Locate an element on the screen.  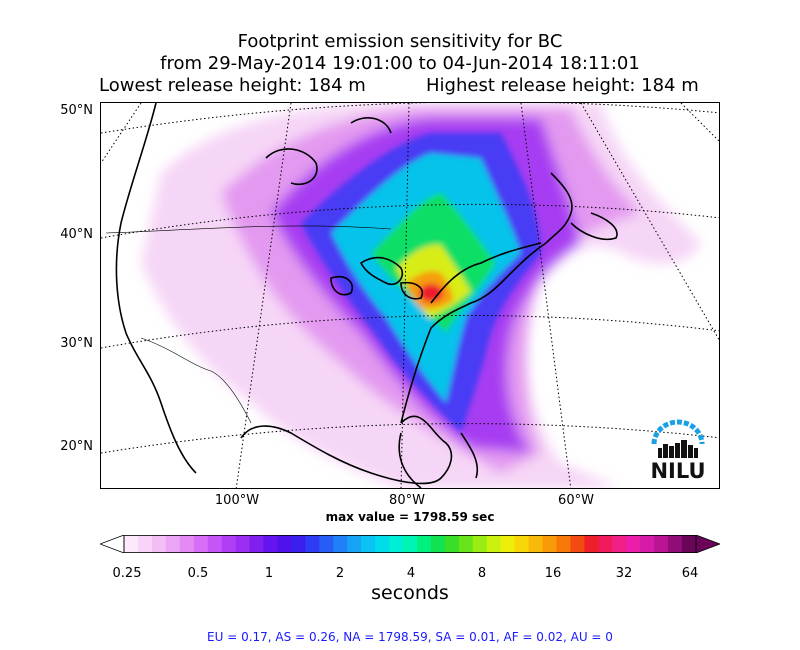
colorbar-unit-label: seconds is located at coordinates (410, 593).